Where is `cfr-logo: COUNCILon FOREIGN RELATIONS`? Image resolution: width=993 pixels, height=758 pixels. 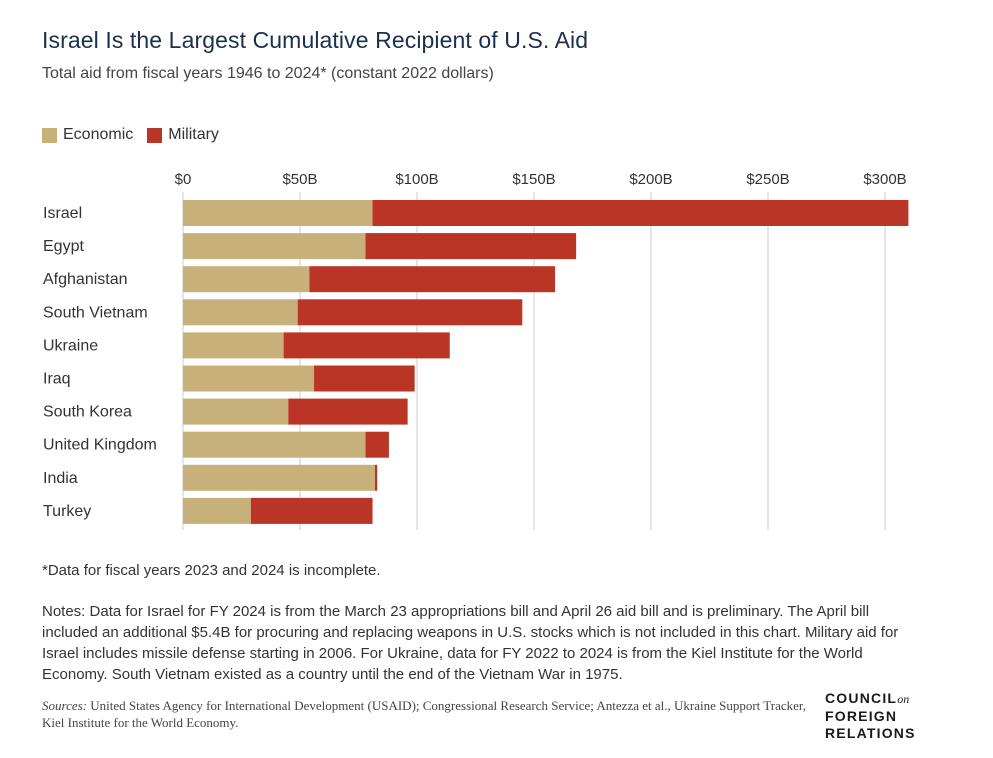 cfr-logo: COUNCILon FOREIGN RELATIONS is located at coordinates (870, 716).